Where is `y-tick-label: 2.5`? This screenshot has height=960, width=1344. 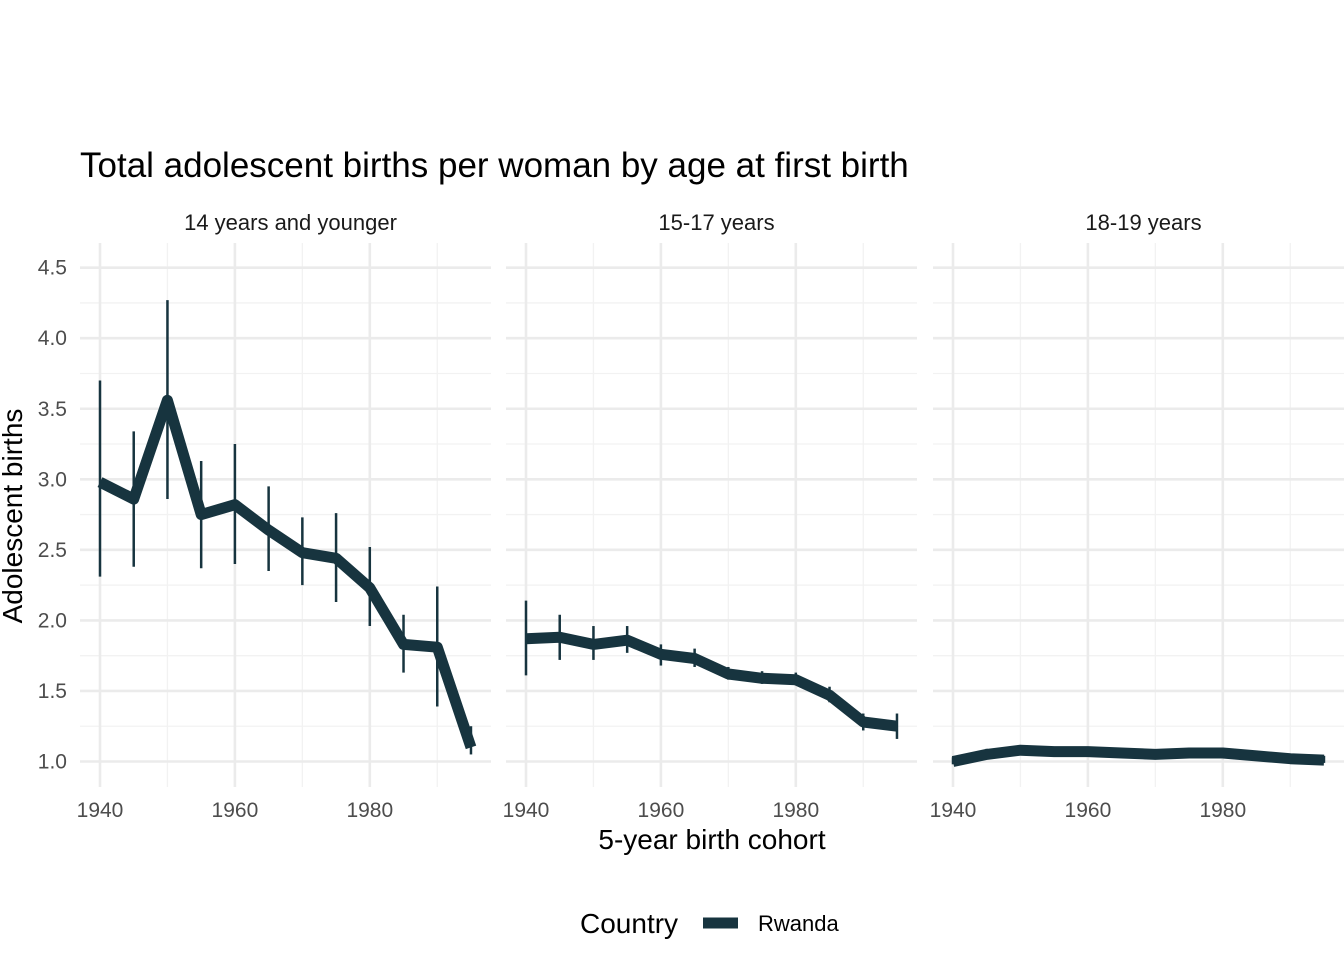
y-tick-label: 2.5 is located at coordinates (52, 550).